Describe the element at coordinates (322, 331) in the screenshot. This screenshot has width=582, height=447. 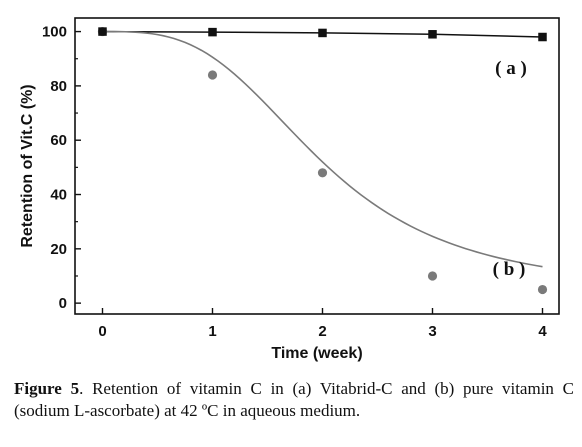
I see `x-tick-label: 2` at that location.